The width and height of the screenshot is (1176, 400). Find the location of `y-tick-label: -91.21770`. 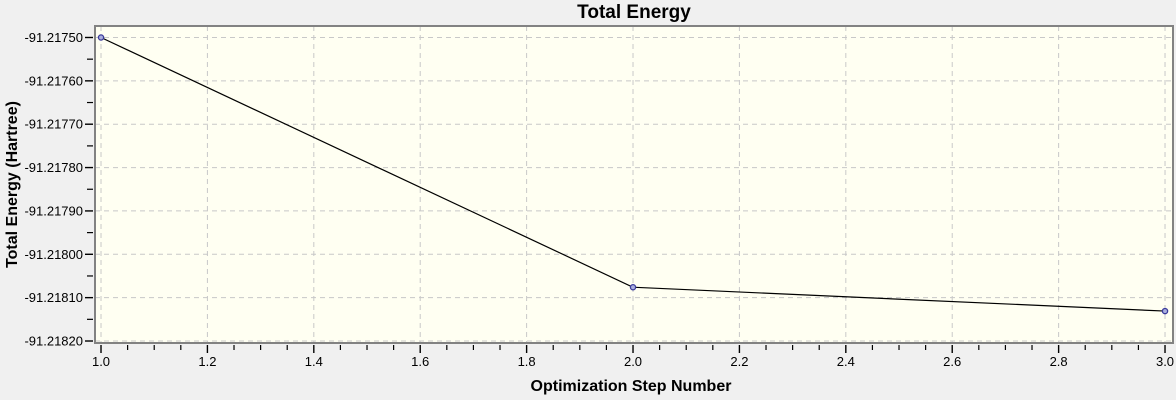

y-tick-label: -91.21770 is located at coordinates (53, 124).